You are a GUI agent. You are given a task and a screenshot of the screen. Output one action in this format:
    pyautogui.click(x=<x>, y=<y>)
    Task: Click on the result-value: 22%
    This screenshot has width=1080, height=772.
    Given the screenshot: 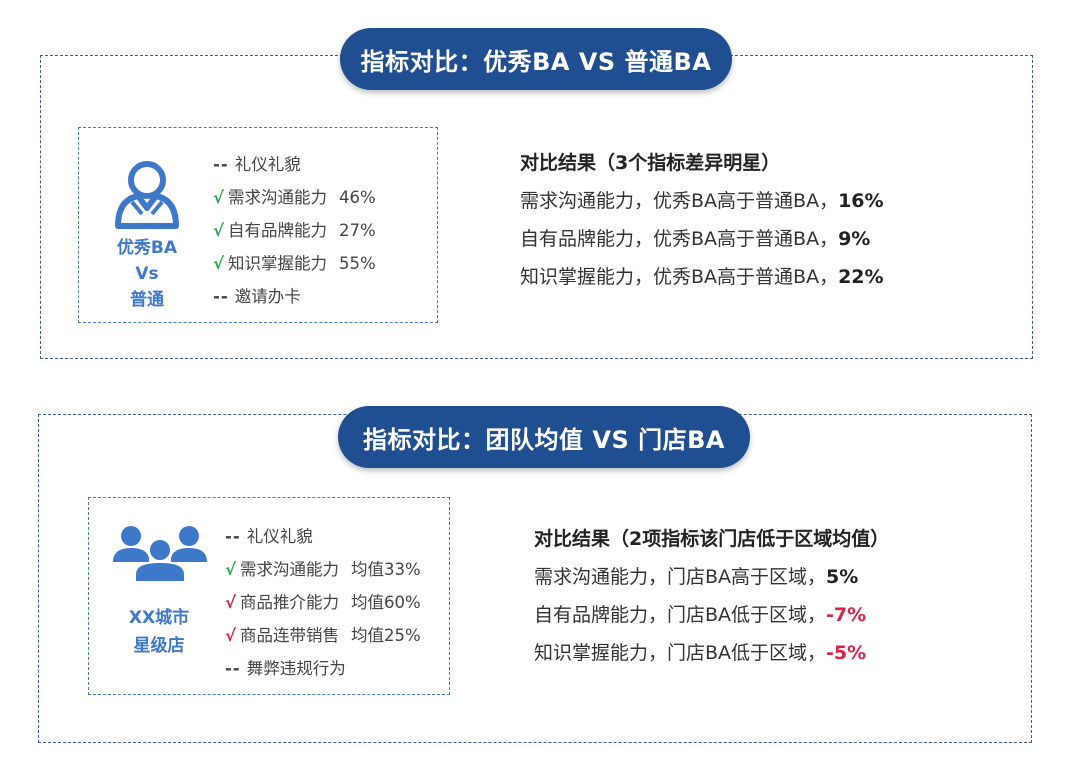 What is the action you would take?
    pyautogui.click(x=861, y=277)
    